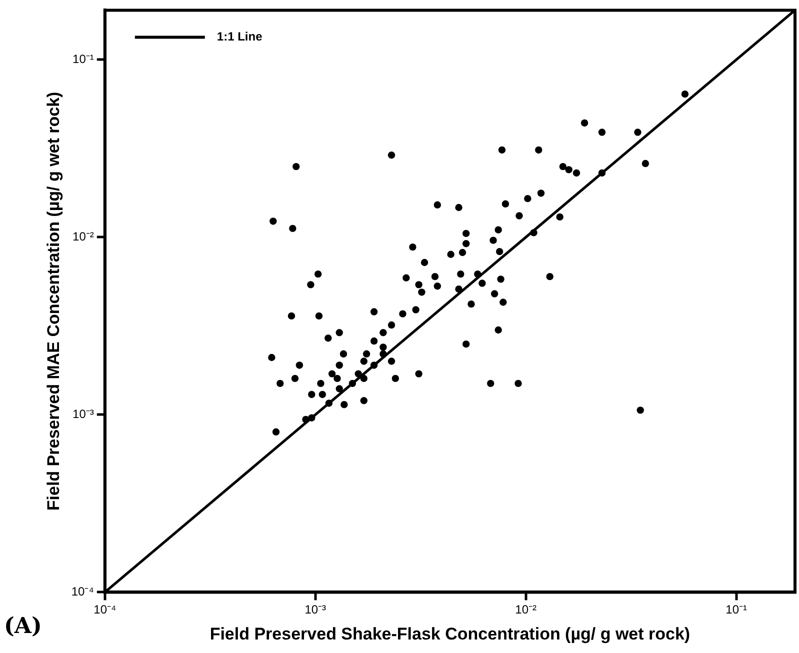 Image resolution: width=799 pixels, height=653 pixels. Describe the element at coordinates (23, 626) in the screenshot. I see `text: (A)` at that location.